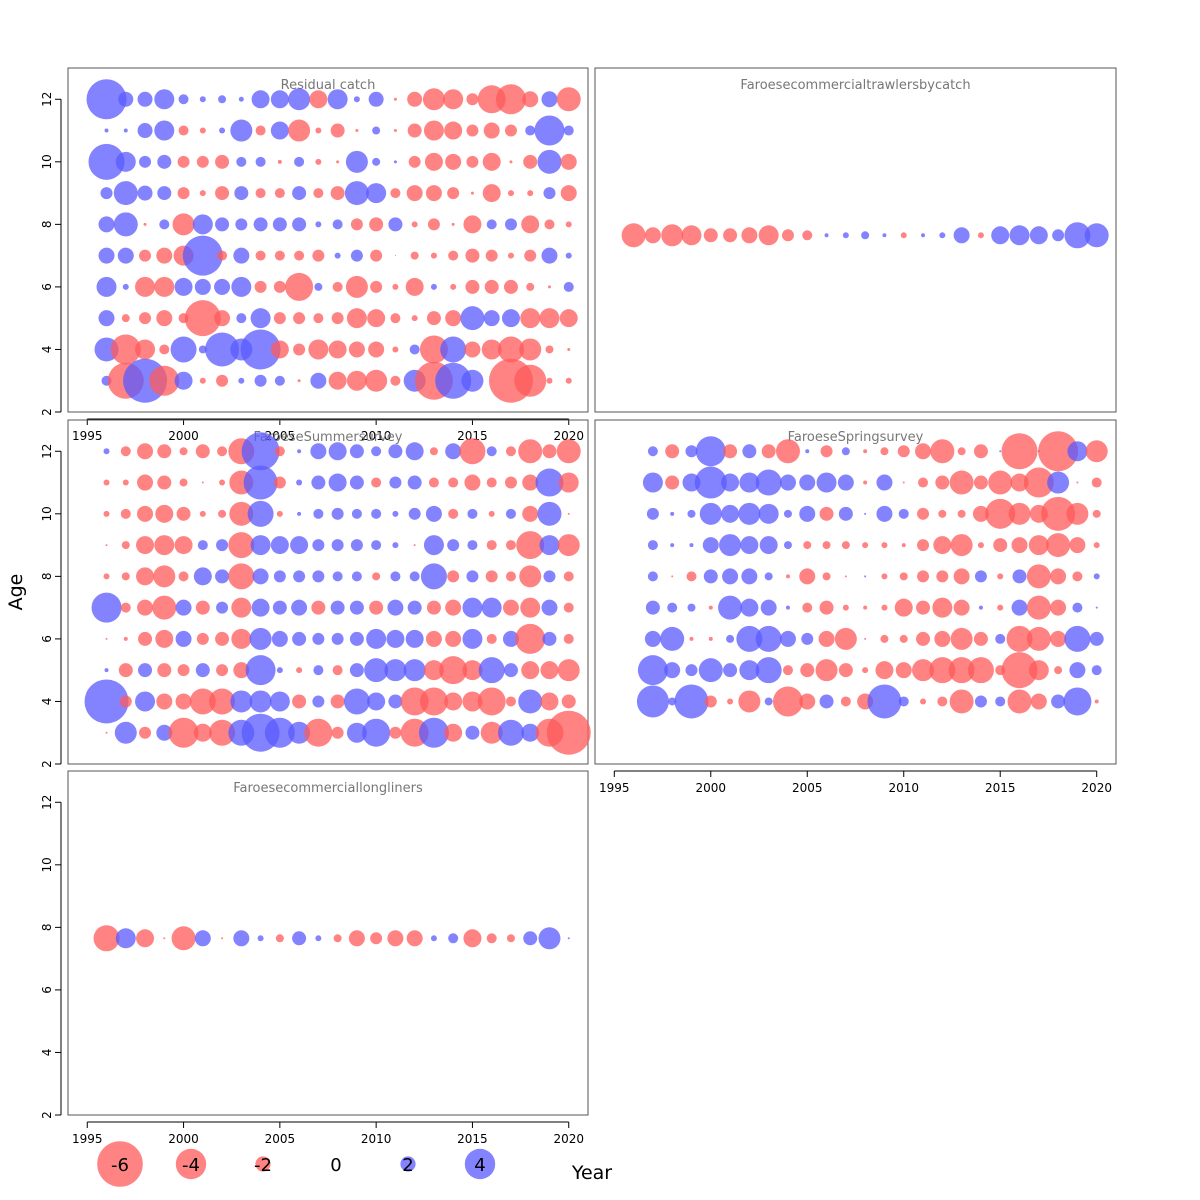  What do you see at coordinates (263, 1165) in the screenshot?
I see `legend-label: -2` at bounding box center [263, 1165].